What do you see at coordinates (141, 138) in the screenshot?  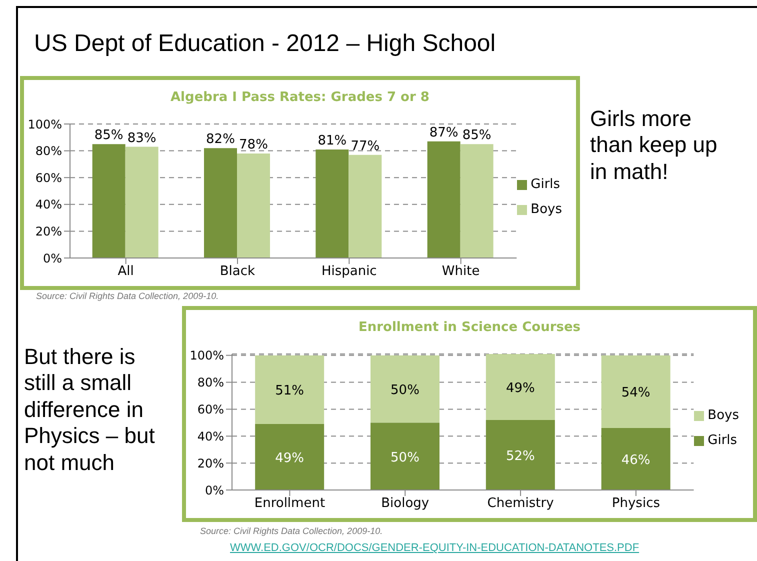 I see `data-label: 83%` at bounding box center [141, 138].